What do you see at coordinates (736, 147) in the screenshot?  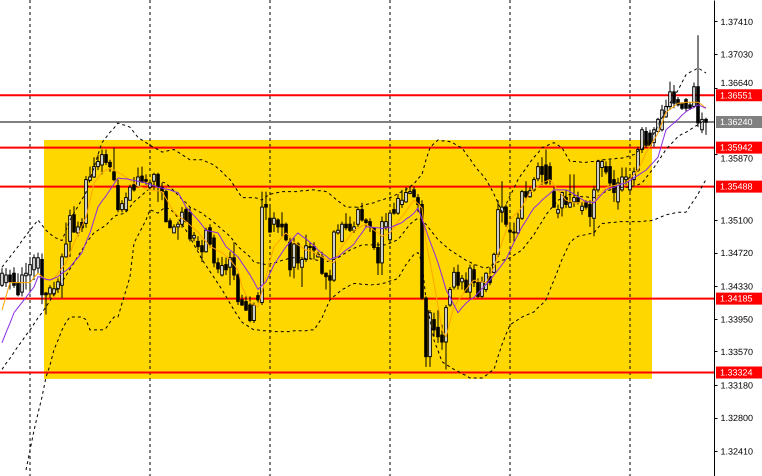 I see `ref-line-label: 1.35942` at bounding box center [736, 147].